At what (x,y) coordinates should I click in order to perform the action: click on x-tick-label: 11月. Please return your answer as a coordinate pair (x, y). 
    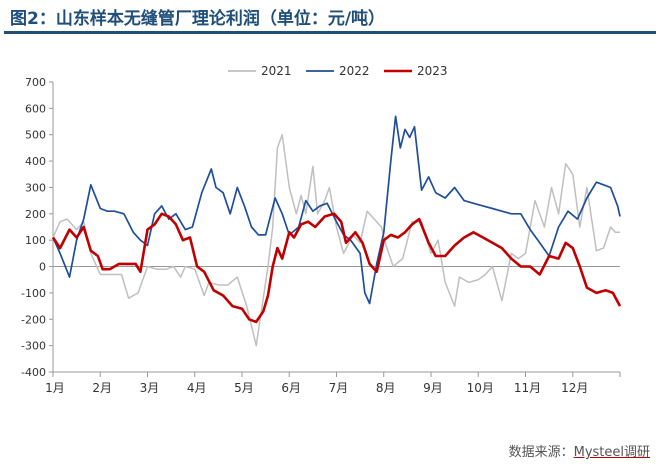
    Looking at the image, I should click on (527, 388).